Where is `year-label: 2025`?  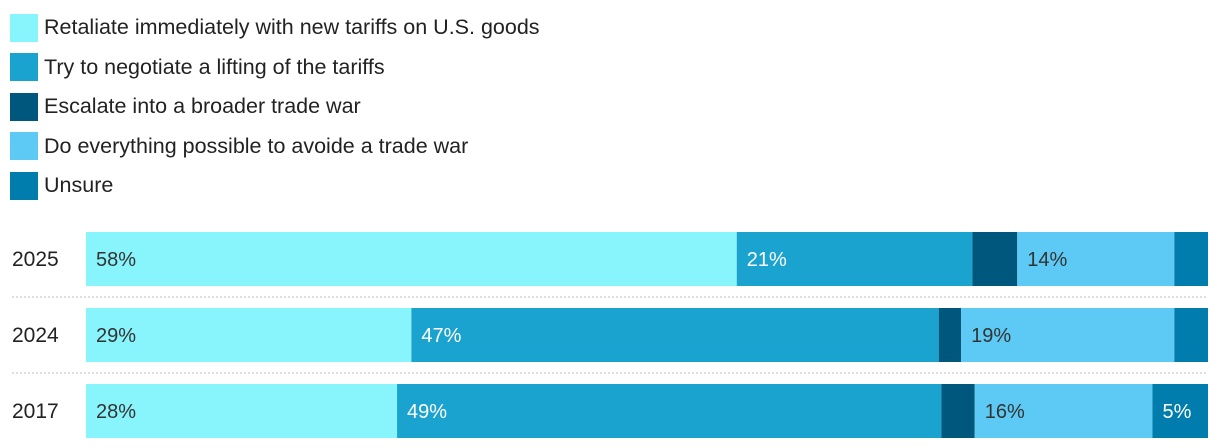 year-label: 2025 is located at coordinates (35, 259).